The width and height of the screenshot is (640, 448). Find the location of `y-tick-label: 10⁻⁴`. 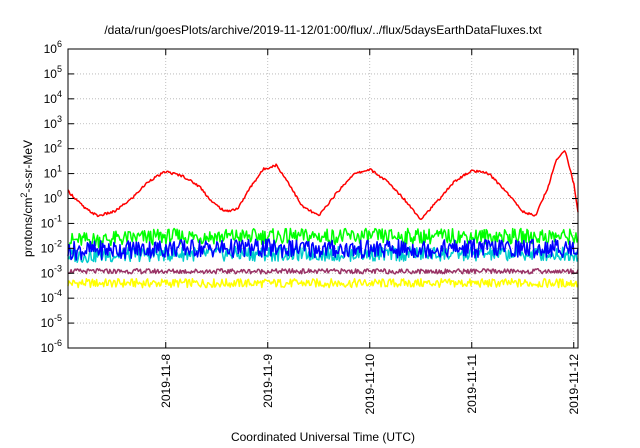

y-tick-label: 10⁻⁴ is located at coordinates (51, 296).